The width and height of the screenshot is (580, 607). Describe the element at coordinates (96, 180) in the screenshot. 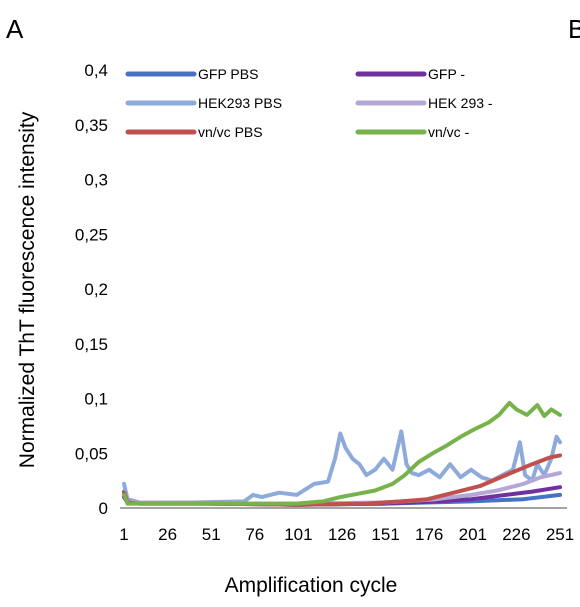

I see `y-tick-label: 0,3` at that location.